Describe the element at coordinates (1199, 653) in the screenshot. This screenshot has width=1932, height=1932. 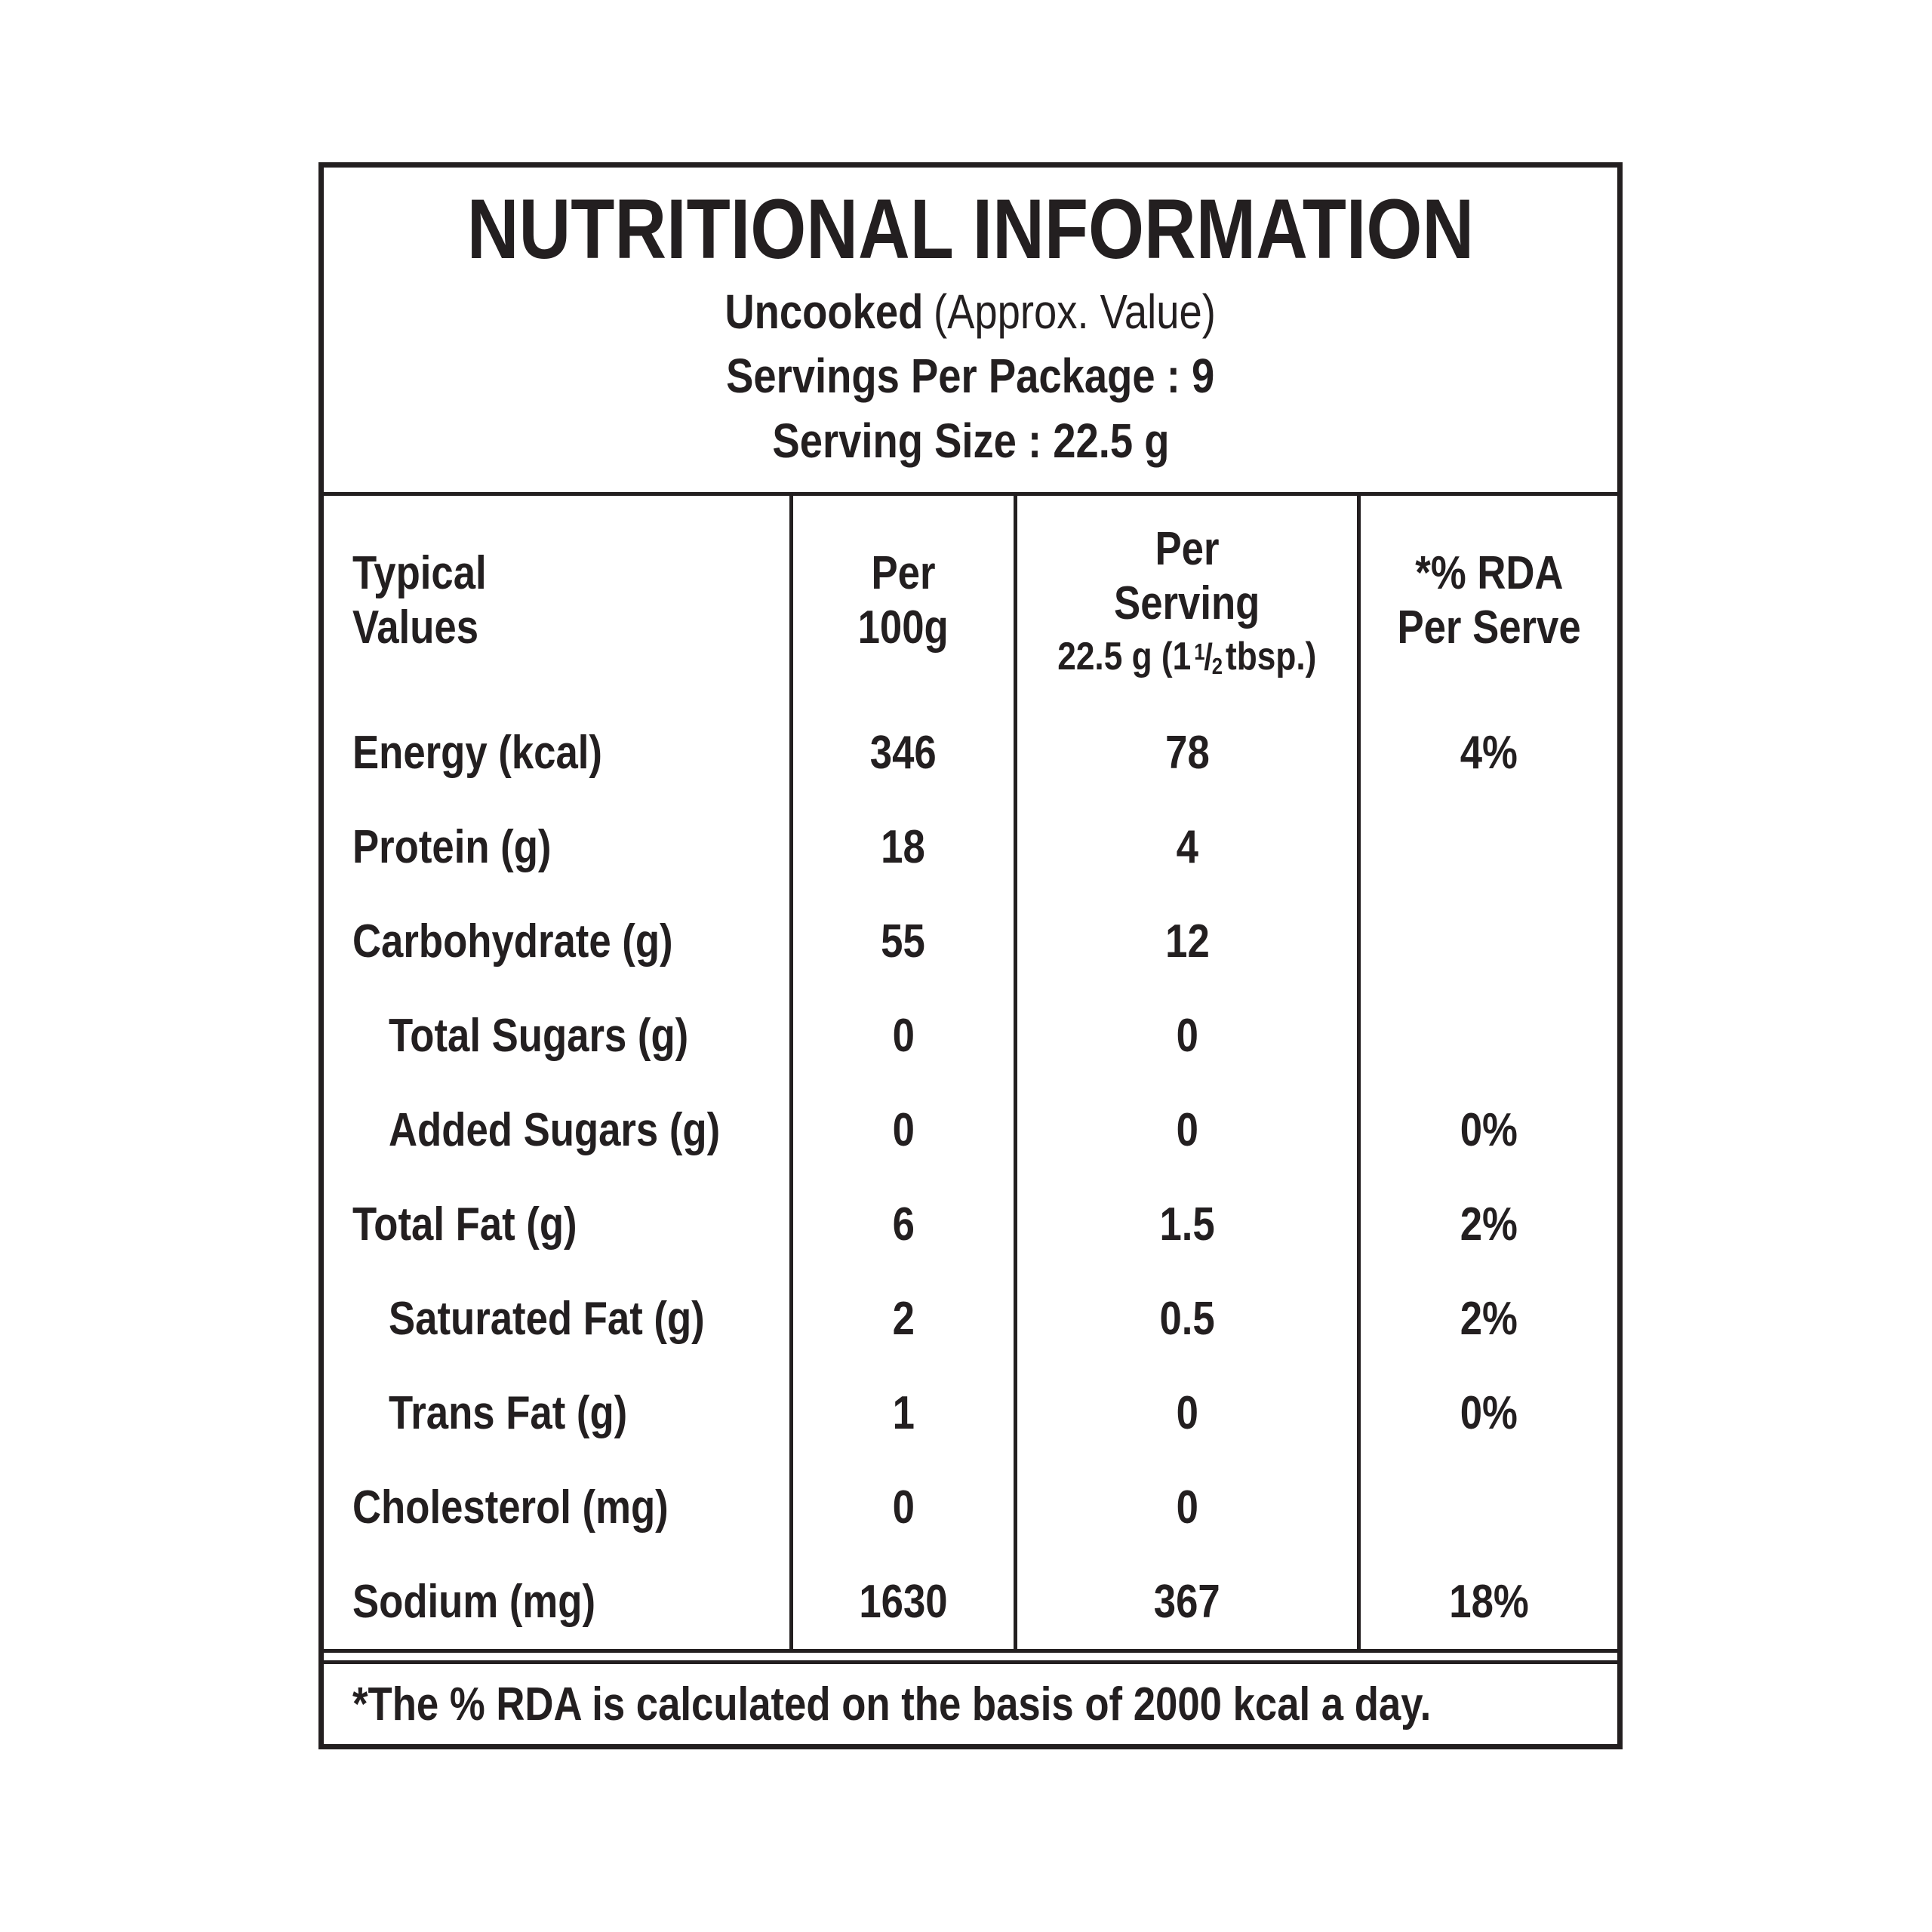
I see `fraction-numerator: 1` at that location.